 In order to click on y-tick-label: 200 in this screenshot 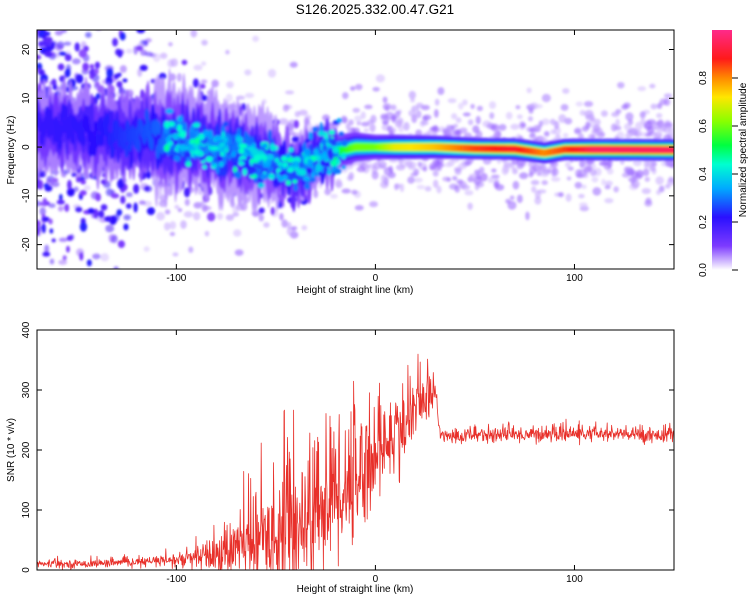, I will do `click(26, 449)`.